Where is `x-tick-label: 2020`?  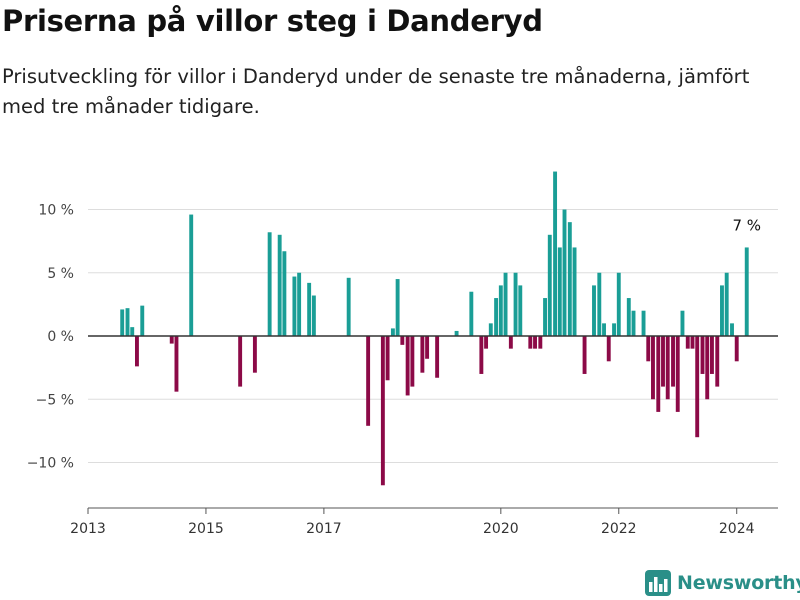
x-tick-label: 2020 is located at coordinates (501, 529).